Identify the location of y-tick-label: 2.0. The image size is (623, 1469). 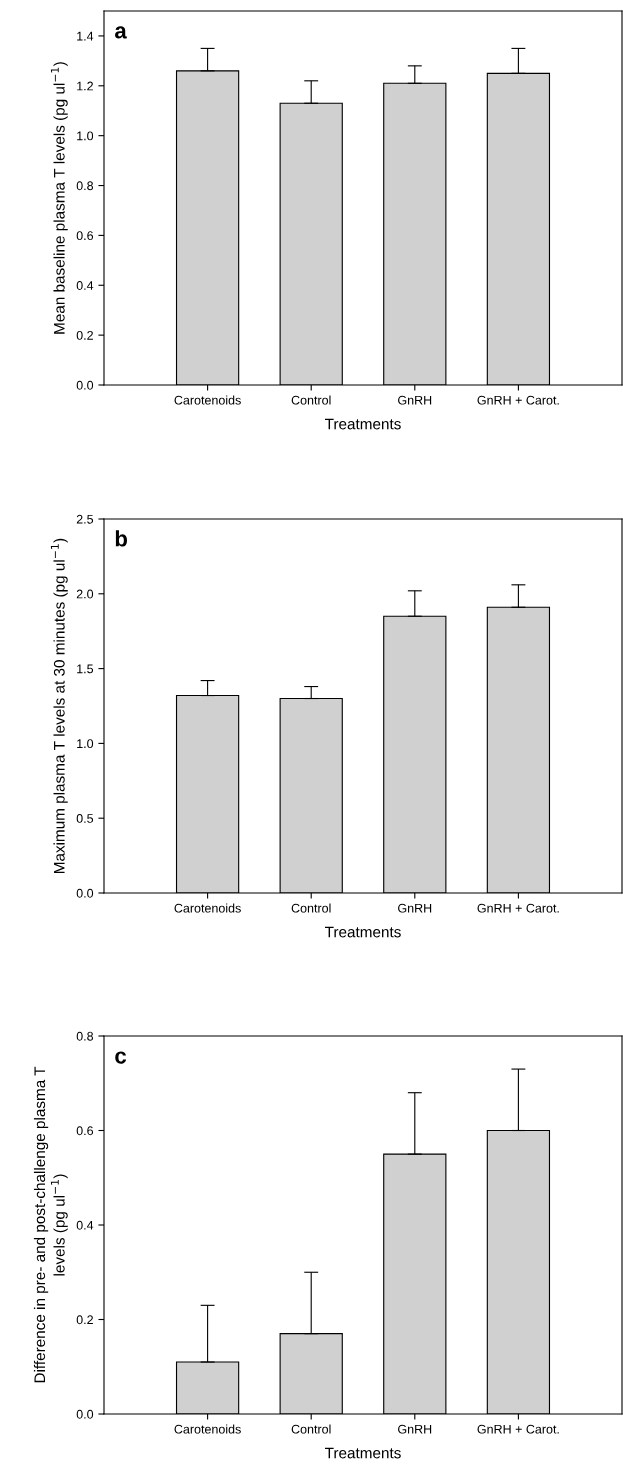
(85, 594).